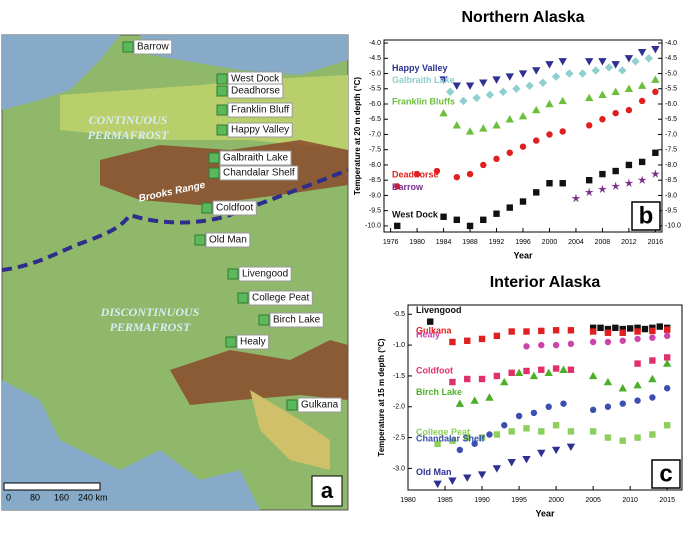 This screenshot has width=697, height=542. I want to click on y-axis-label: Temperature at 15 m depth (°C), so click(381, 397).